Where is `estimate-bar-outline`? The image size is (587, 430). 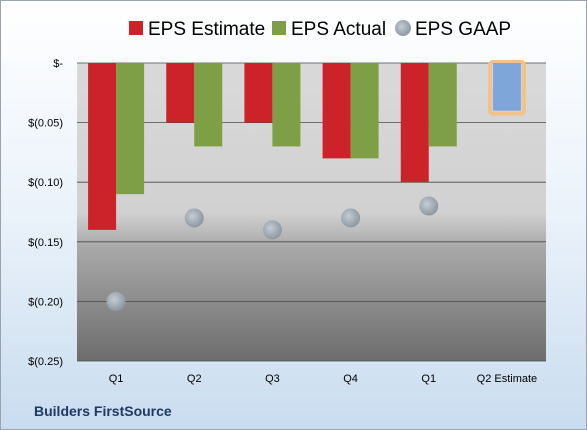 estimate-bar-outline is located at coordinates (506, 88).